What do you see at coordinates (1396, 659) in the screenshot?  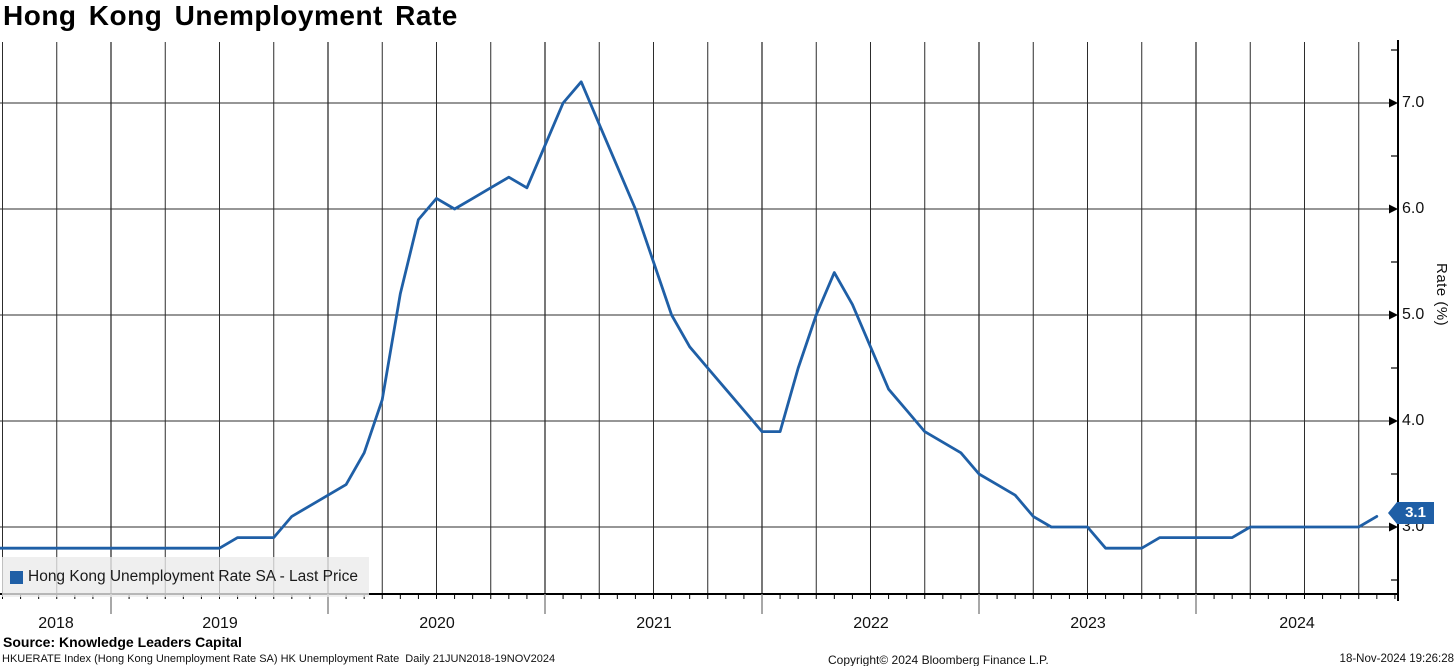 I see `footer-timestamp: 18-Nov-2024 19:26:28` at bounding box center [1396, 659].